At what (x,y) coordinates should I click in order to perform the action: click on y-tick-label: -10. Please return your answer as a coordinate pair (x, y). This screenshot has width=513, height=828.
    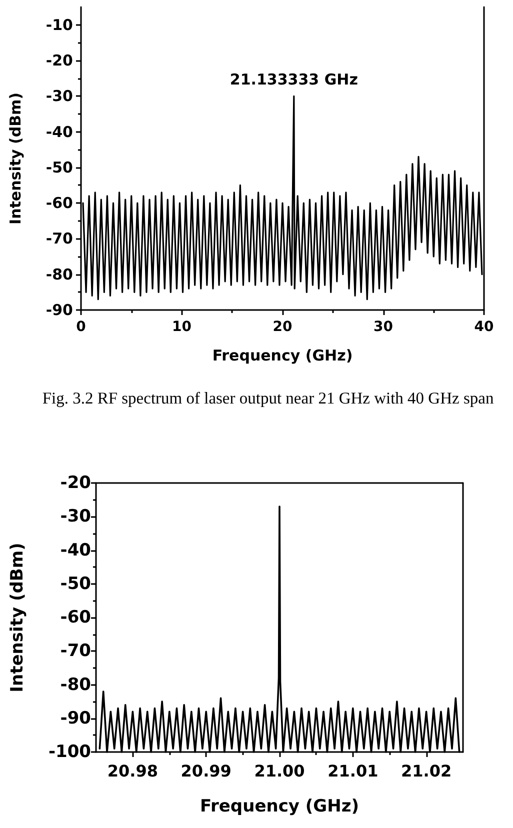
    Looking at the image, I should click on (59, 25).